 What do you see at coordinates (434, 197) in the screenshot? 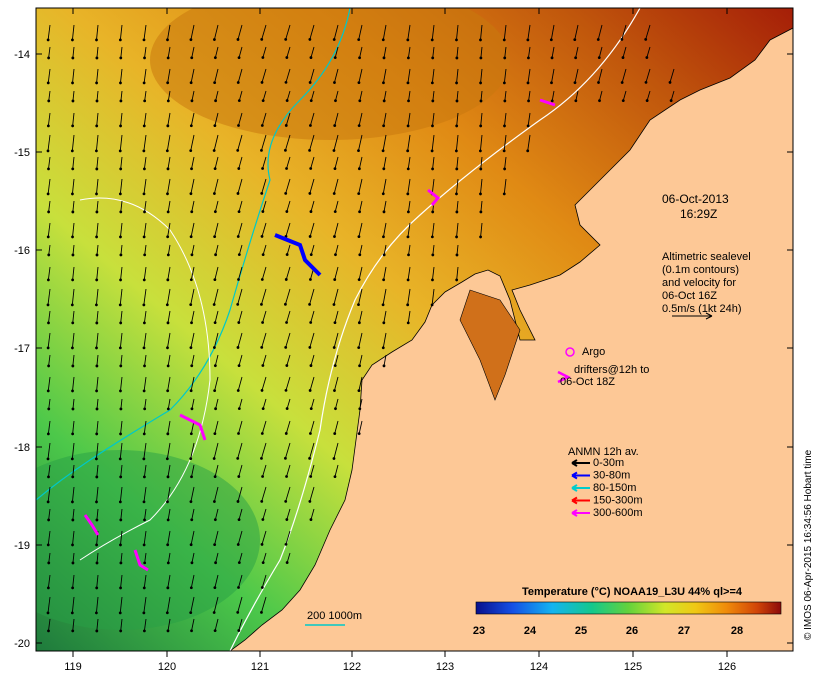
I see `drifter-track` at bounding box center [434, 197].